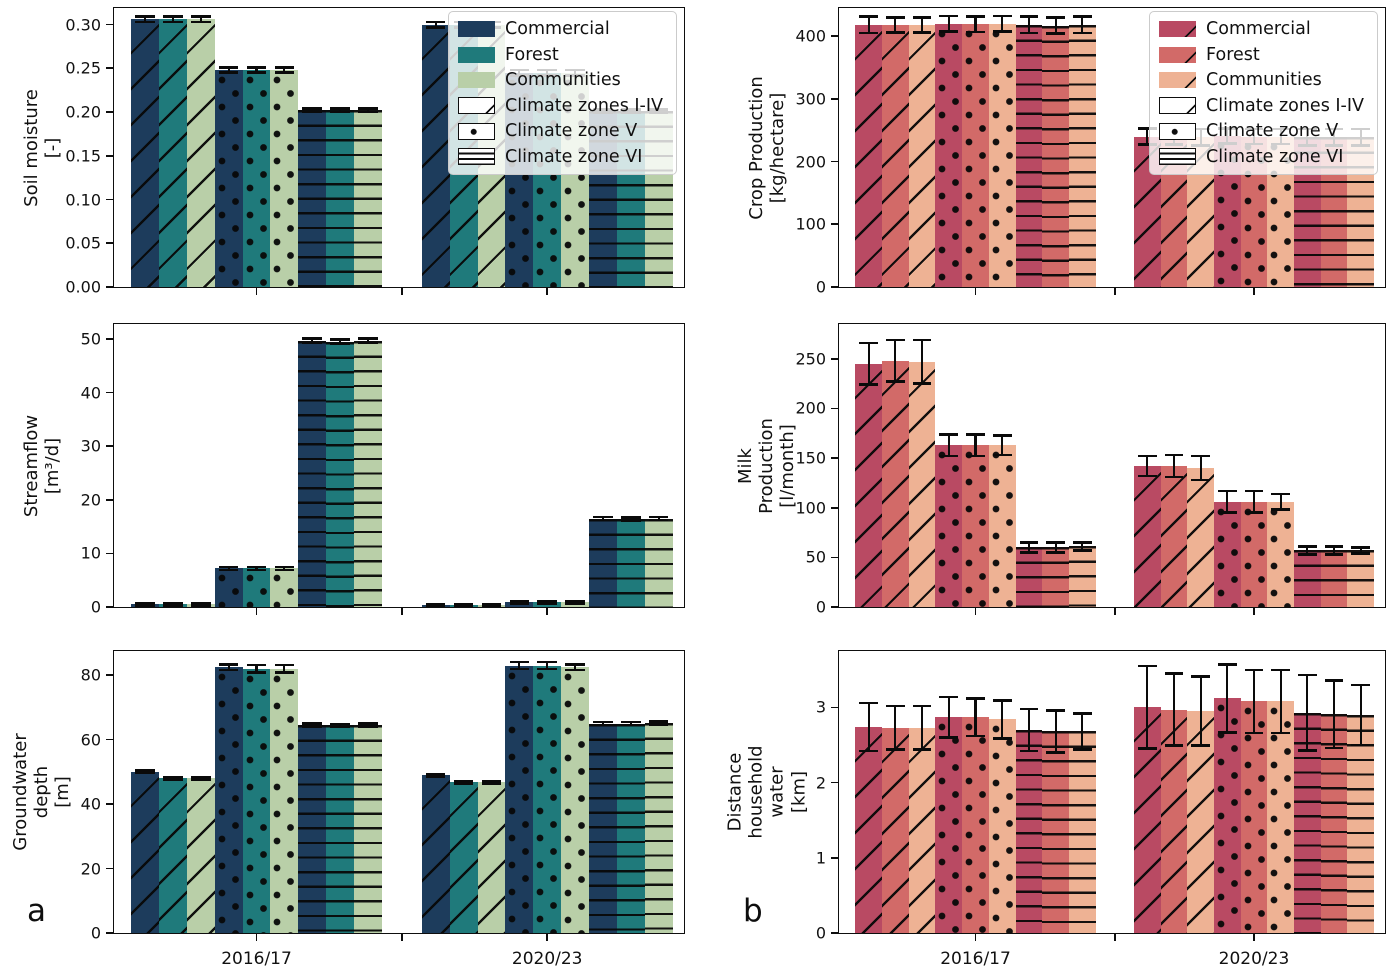 This screenshot has height=967, width=1390. Describe the element at coordinates (90, 740) in the screenshot. I see `y-tick-label: 60` at that location.